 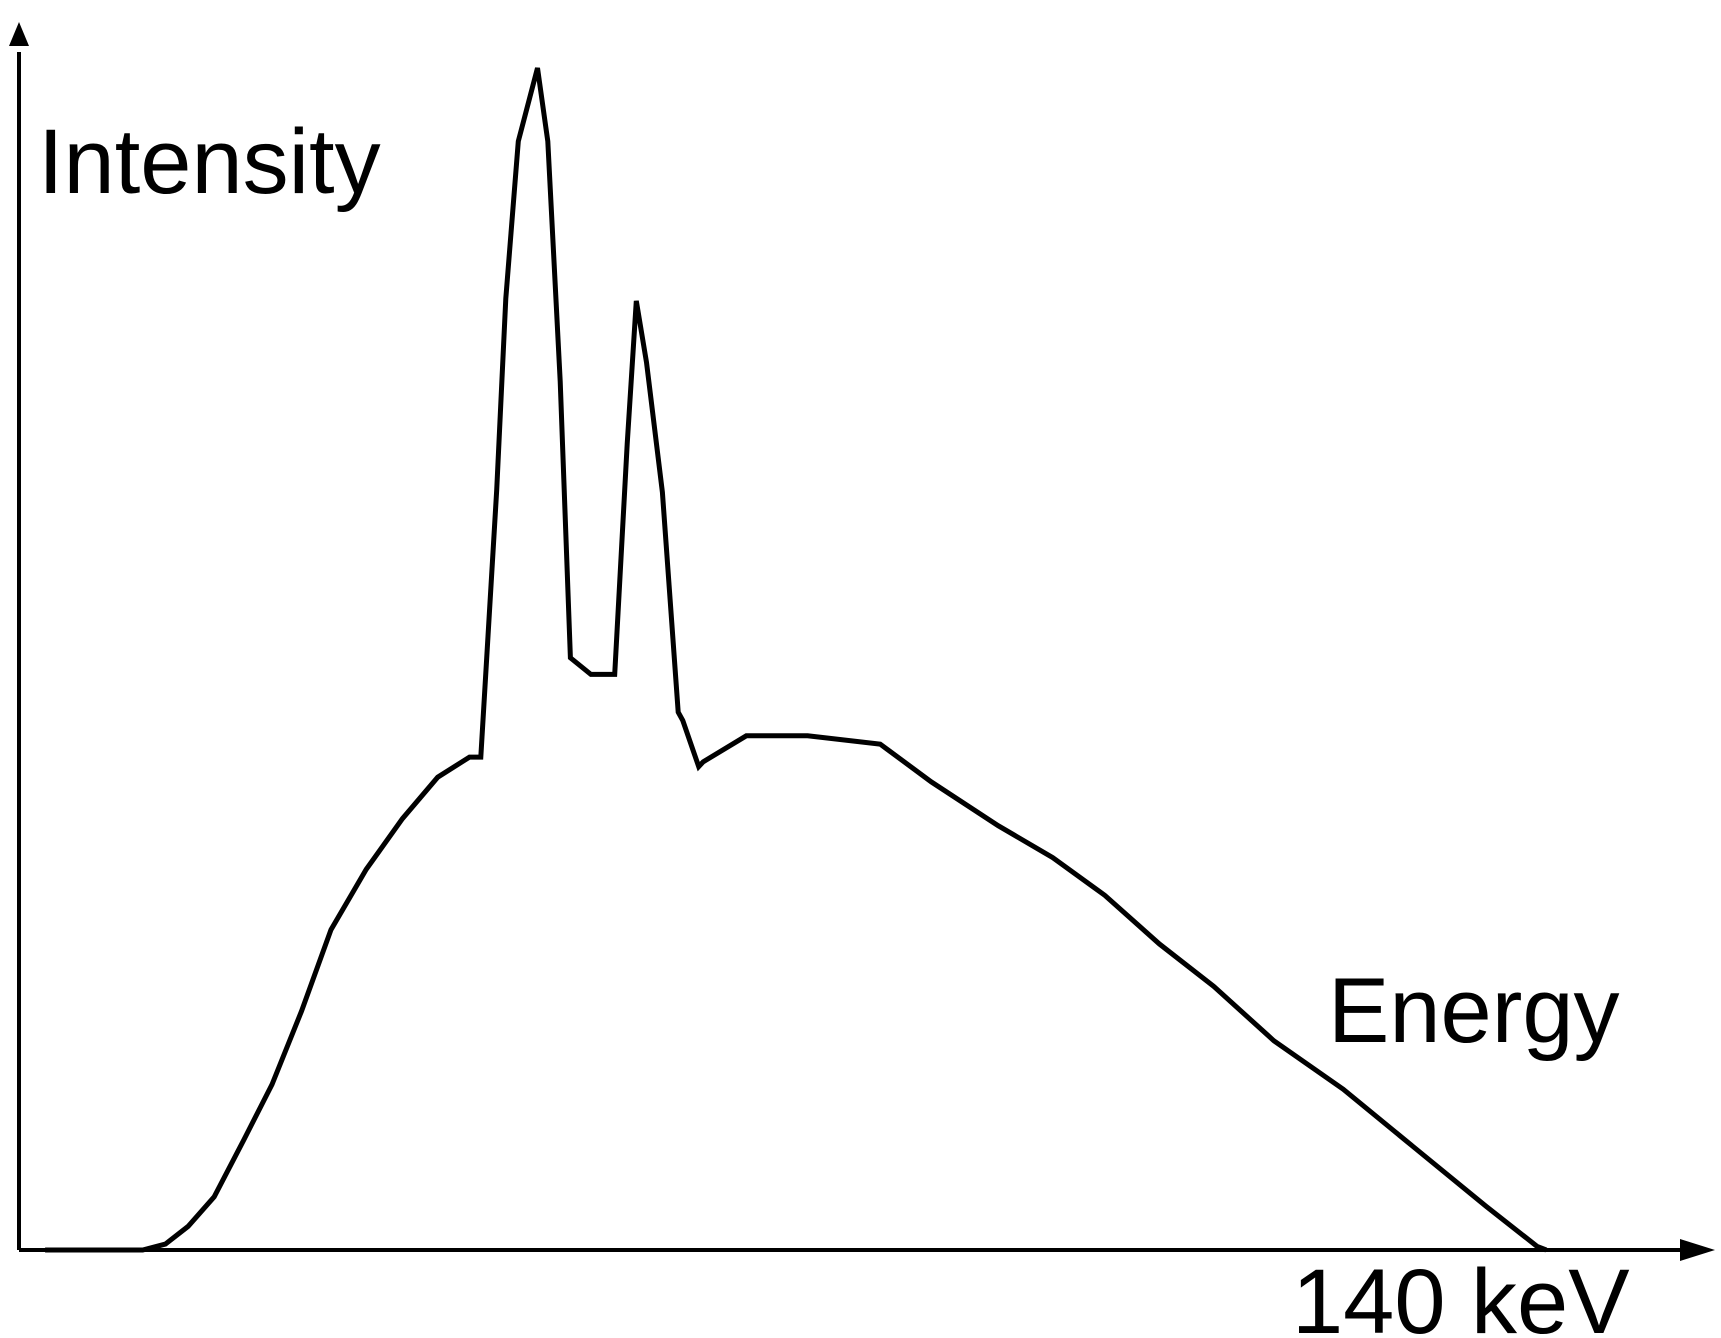 I want to click on x-tick-label: 140 keV, so click(x=1461, y=1294).